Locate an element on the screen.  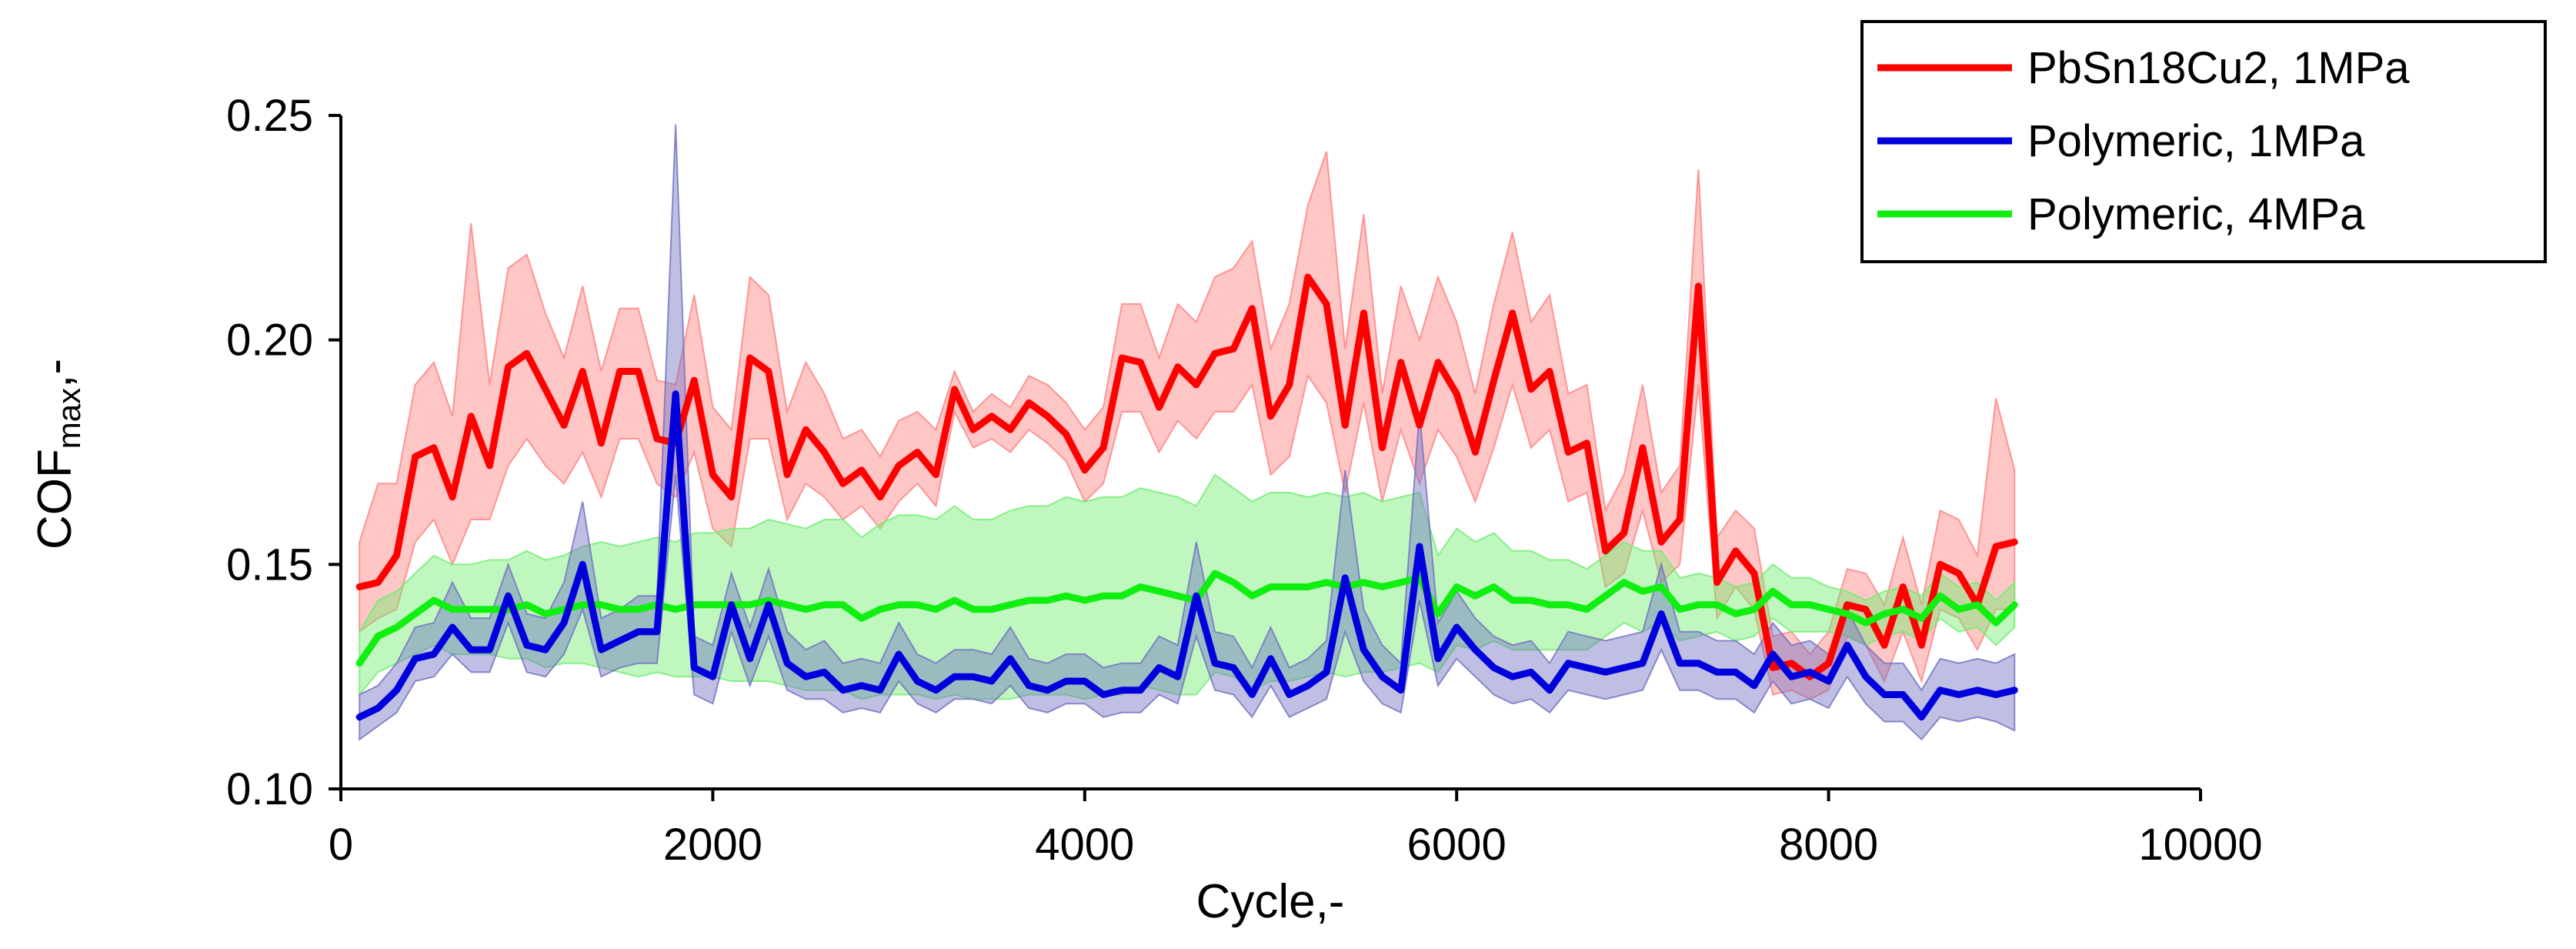
y-ticks: 0.10 0.15 0.20 0.25 is located at coordinates (284, 452).